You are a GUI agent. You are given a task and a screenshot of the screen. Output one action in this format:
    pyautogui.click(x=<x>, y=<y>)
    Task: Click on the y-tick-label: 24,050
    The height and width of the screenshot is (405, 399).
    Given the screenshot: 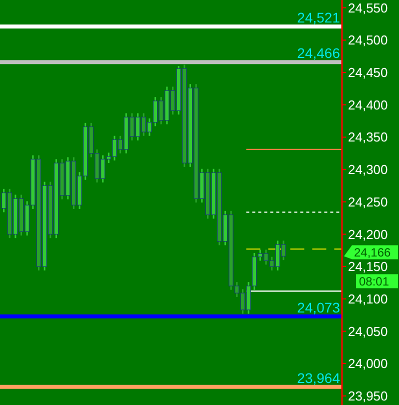 What is the action you would take?
    pyautogui.click(x=368, y=331)
    